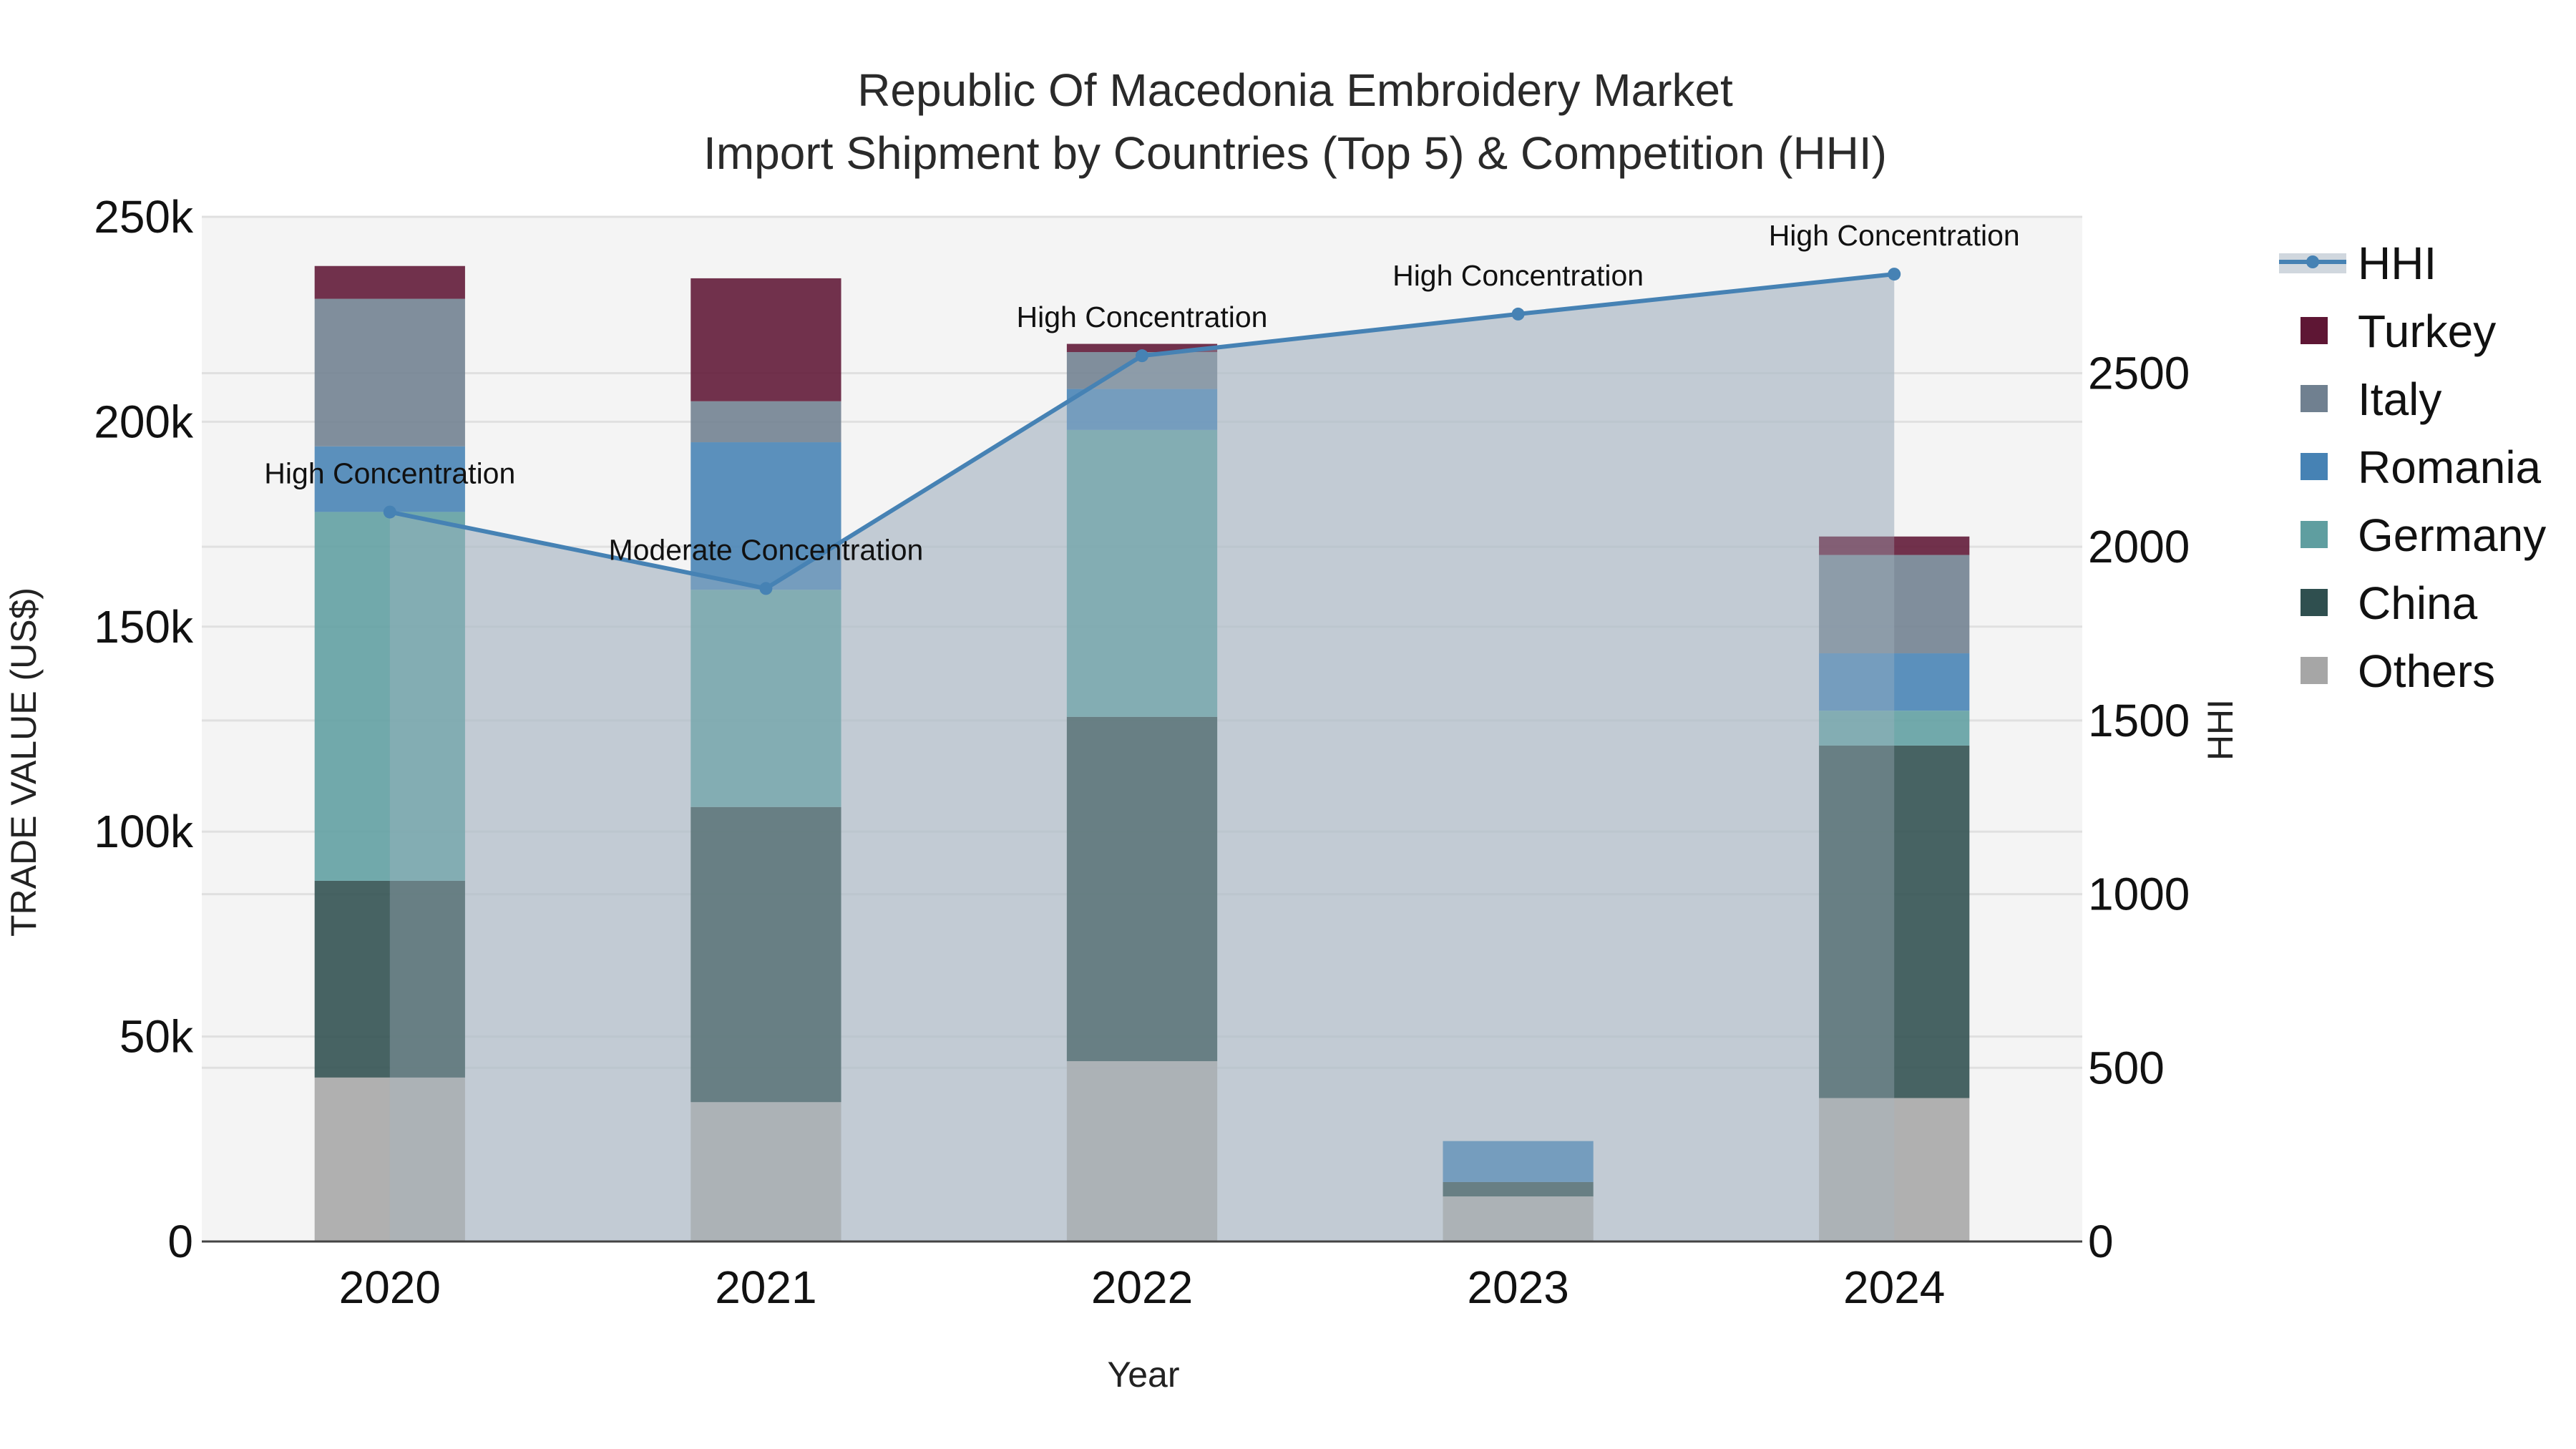  Describe the element at coordinates (24, 762) in the screenshot. I see `y-axis-title: TRADE VALUE (US$)` at that location.